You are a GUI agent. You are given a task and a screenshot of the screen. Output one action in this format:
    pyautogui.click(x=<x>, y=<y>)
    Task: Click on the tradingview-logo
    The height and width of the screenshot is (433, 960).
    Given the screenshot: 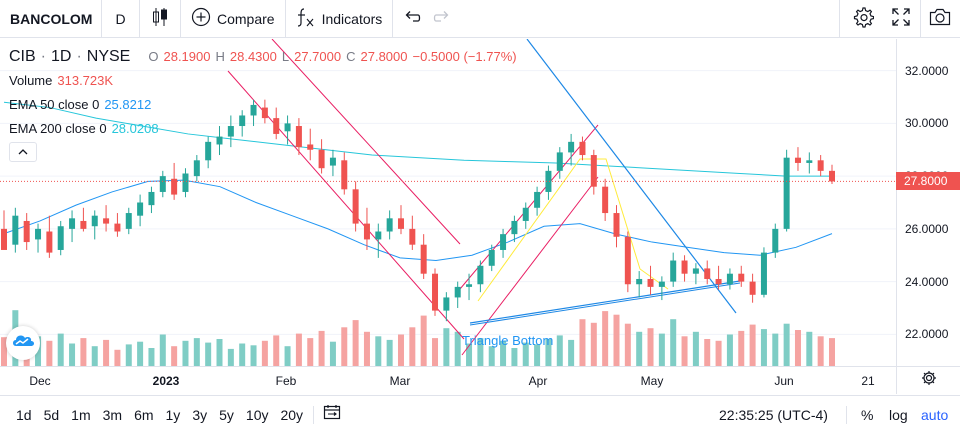 What is the action you would take?
    pyautogui.click(x=23, y=343)
    